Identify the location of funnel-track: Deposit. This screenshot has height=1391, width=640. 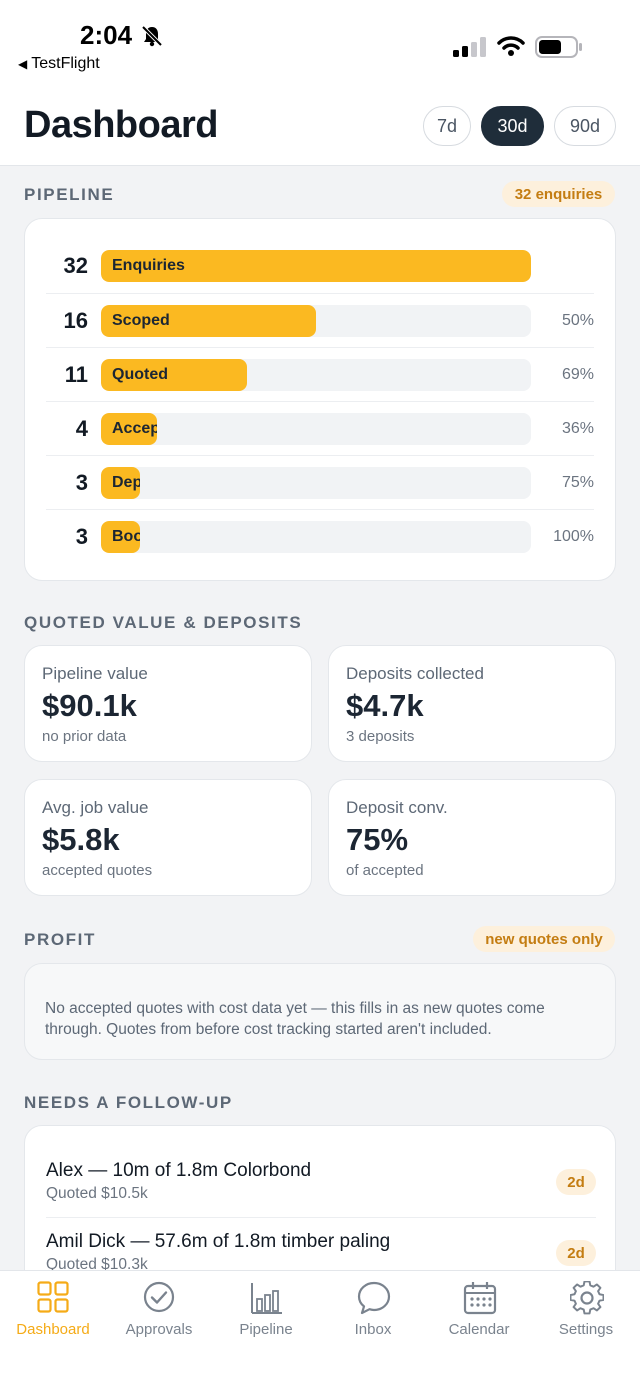
(316, 483).